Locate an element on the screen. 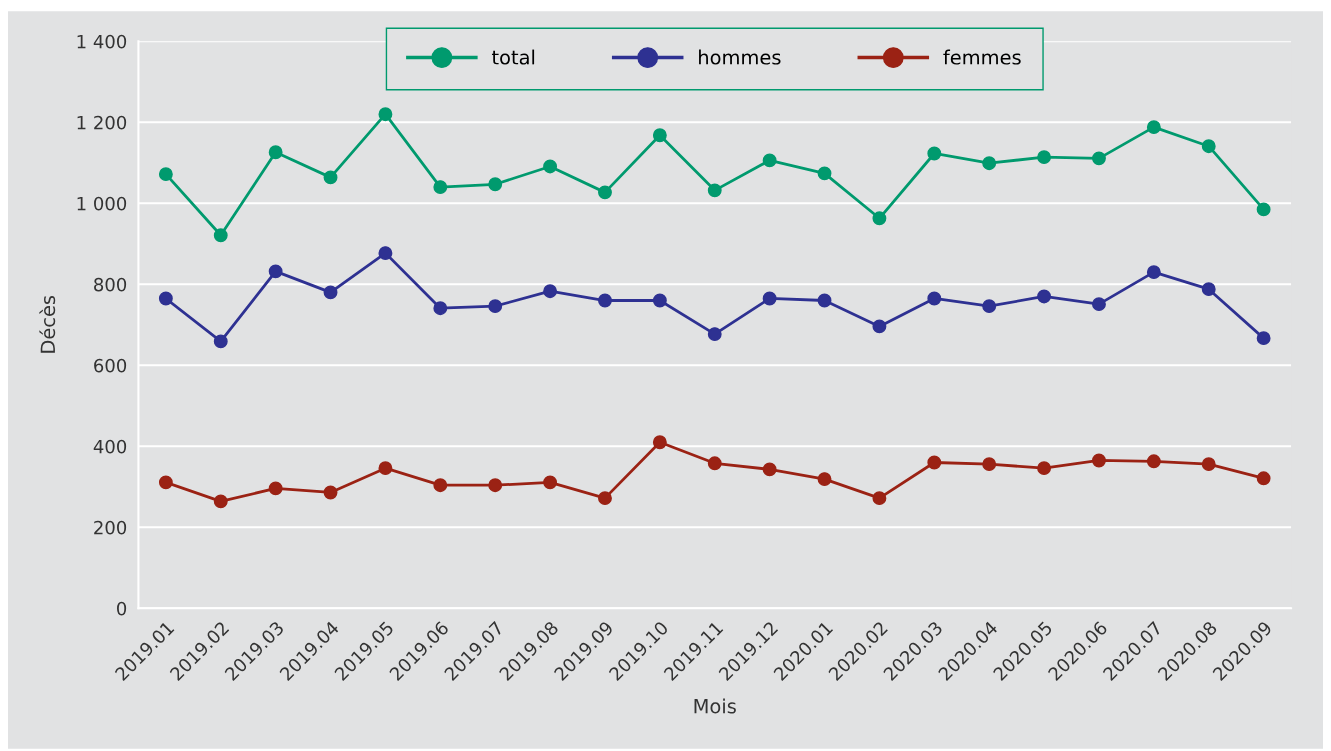 This screenshot has width=1331, height=751. y-tick-label: 1 400 is located at coordinates (102, 41).